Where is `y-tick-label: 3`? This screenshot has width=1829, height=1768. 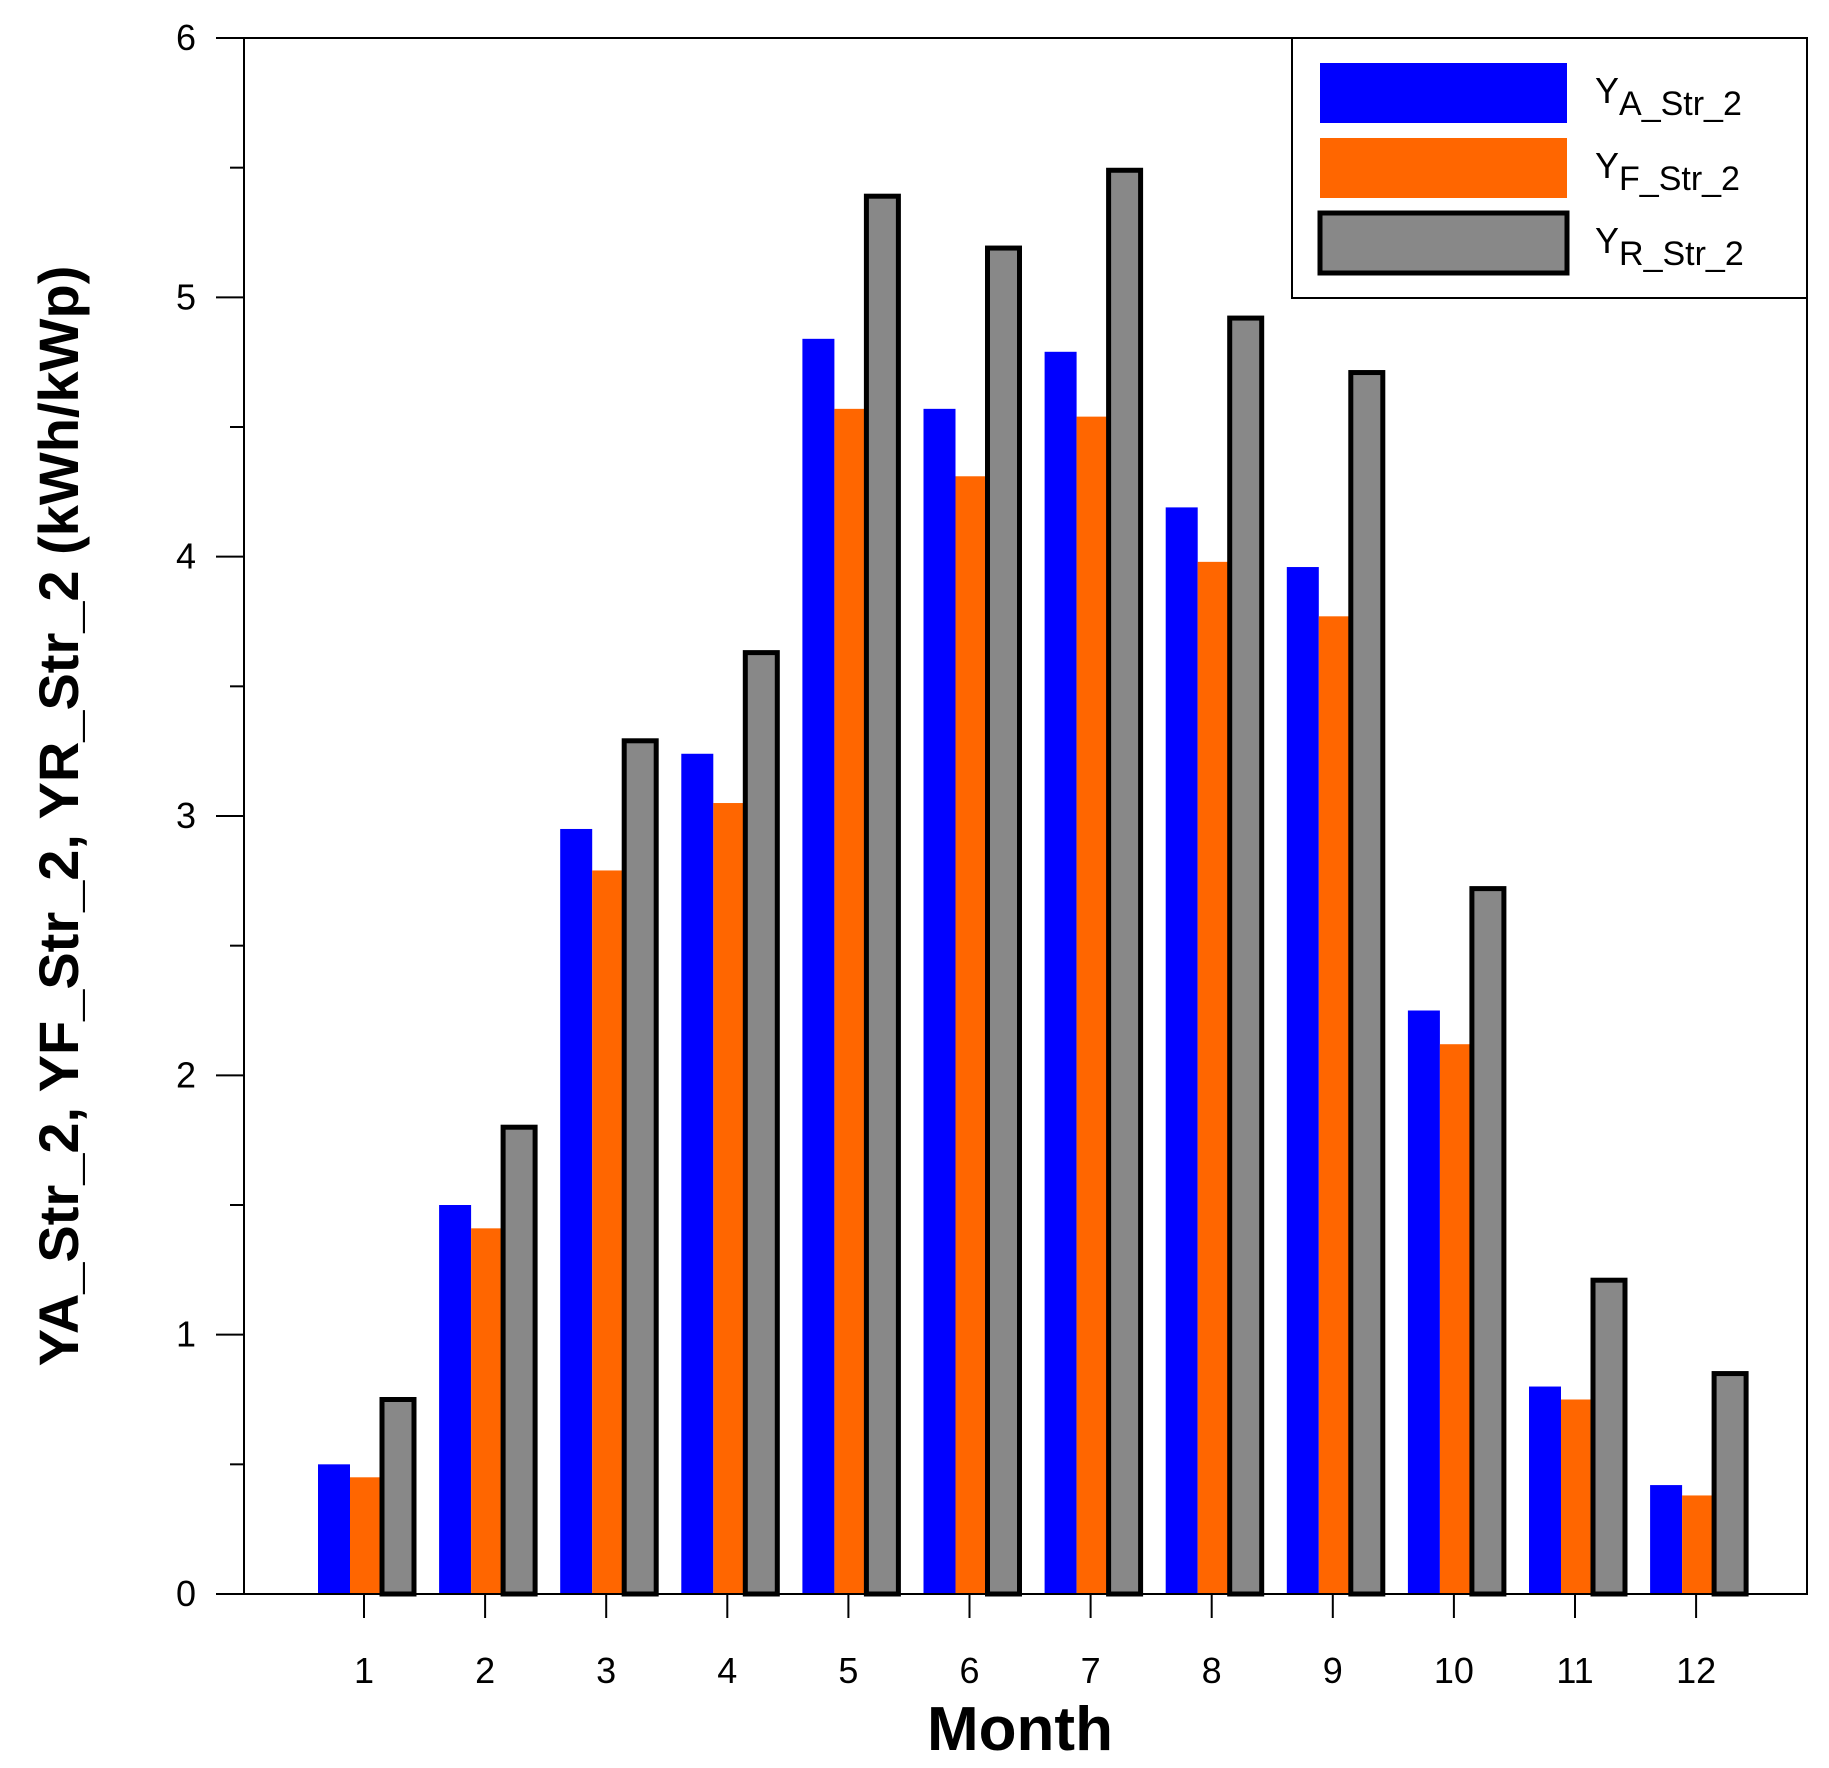
y-tick-label: 3 is located at coordinates (186, 815).